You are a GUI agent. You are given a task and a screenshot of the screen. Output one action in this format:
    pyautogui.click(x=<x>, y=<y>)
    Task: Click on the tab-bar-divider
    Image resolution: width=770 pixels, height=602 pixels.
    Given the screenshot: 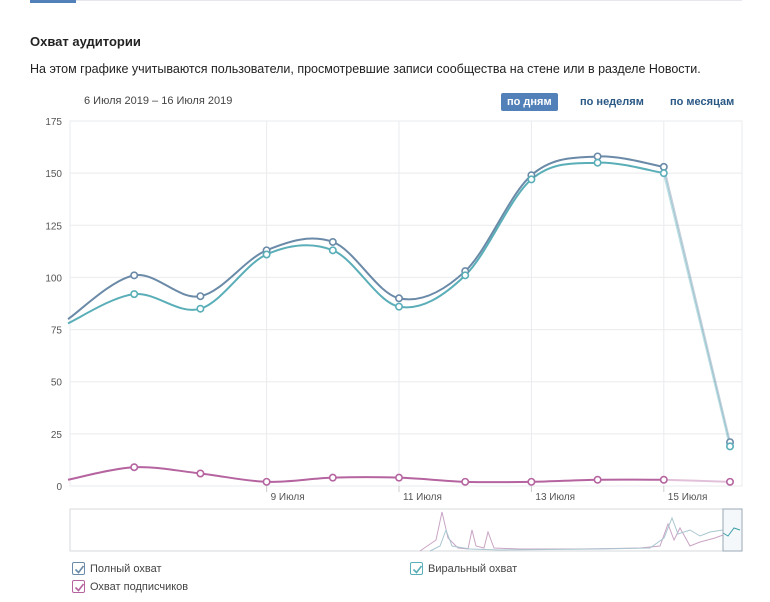 What is the action you would take?
    pyautogui.click(x=386, y=0)
    